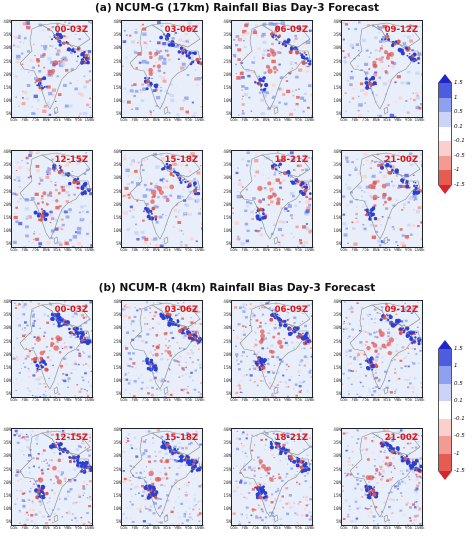  What do you see at coordinates (451, 410) in the screenshot?
I see `colorbar: 1.5 1 0.5 0.1 -0.1 -0.5 -1 -1.5` at bounding box center [451, 410].